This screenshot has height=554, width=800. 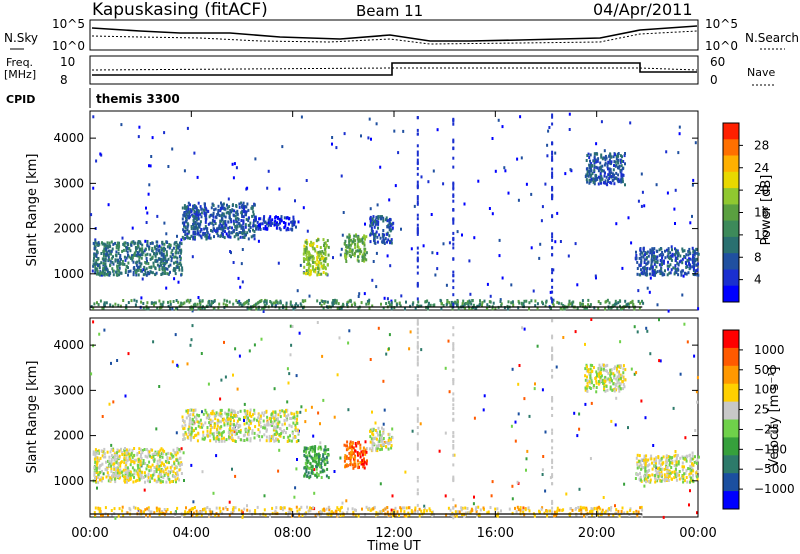 I want to click on nsearch-tick-top: 10^5, so click(x=721, y=24).